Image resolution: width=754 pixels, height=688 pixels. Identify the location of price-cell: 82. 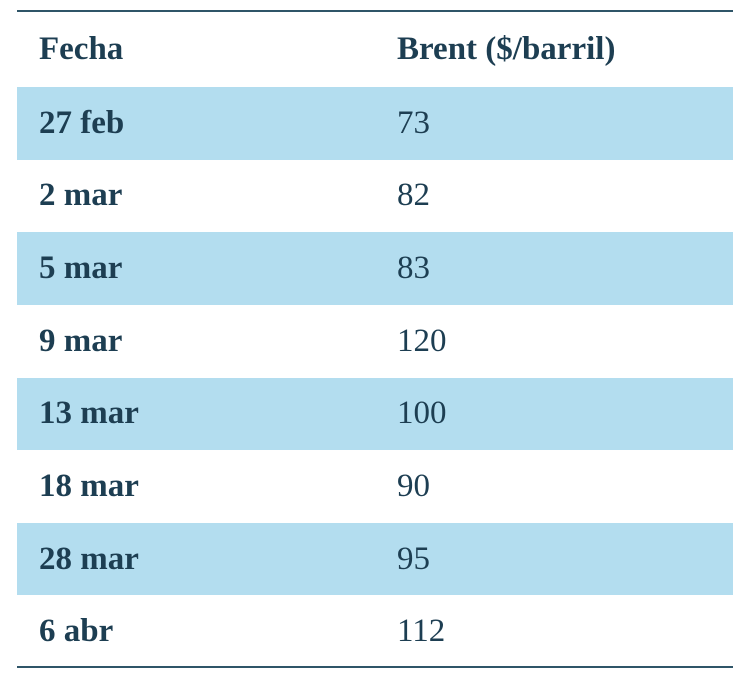
(413, 195).